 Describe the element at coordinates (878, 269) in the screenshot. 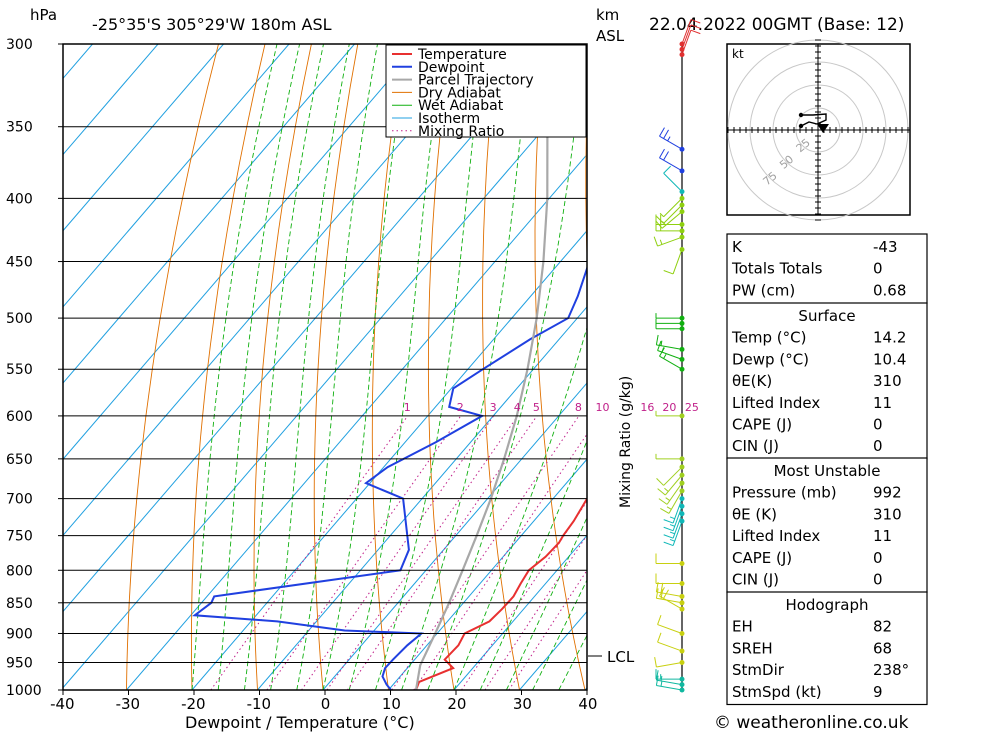

I see `totals-totals-value: 0` at that location.